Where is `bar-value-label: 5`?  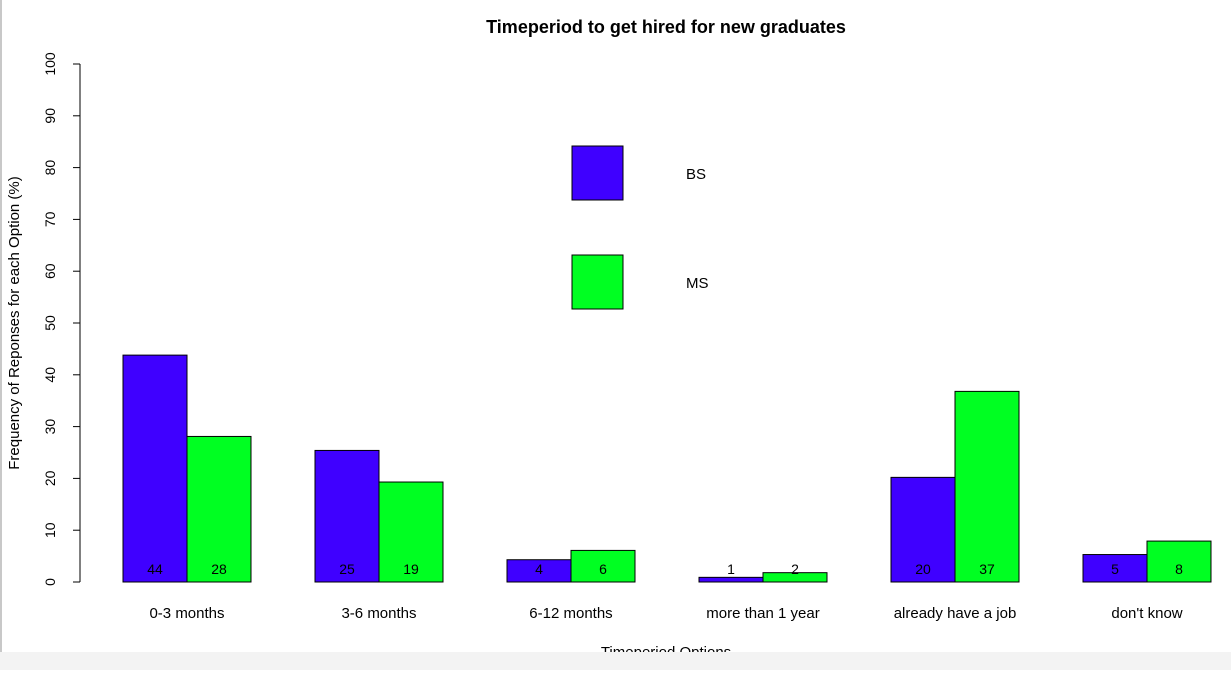
bar-value-label: 5 is located at coordinates (1115, 569).